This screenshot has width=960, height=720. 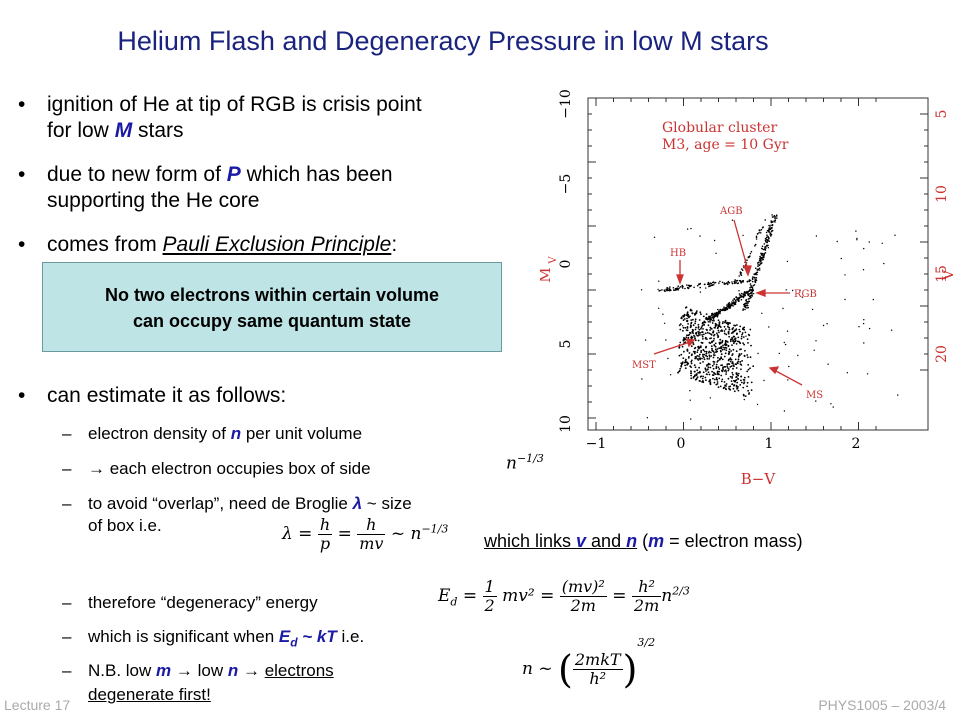 What do you see at coordinates (238, 468) in the screenshot?
I see `text: each electron occupies box of side` at bounding box center [238, 468].